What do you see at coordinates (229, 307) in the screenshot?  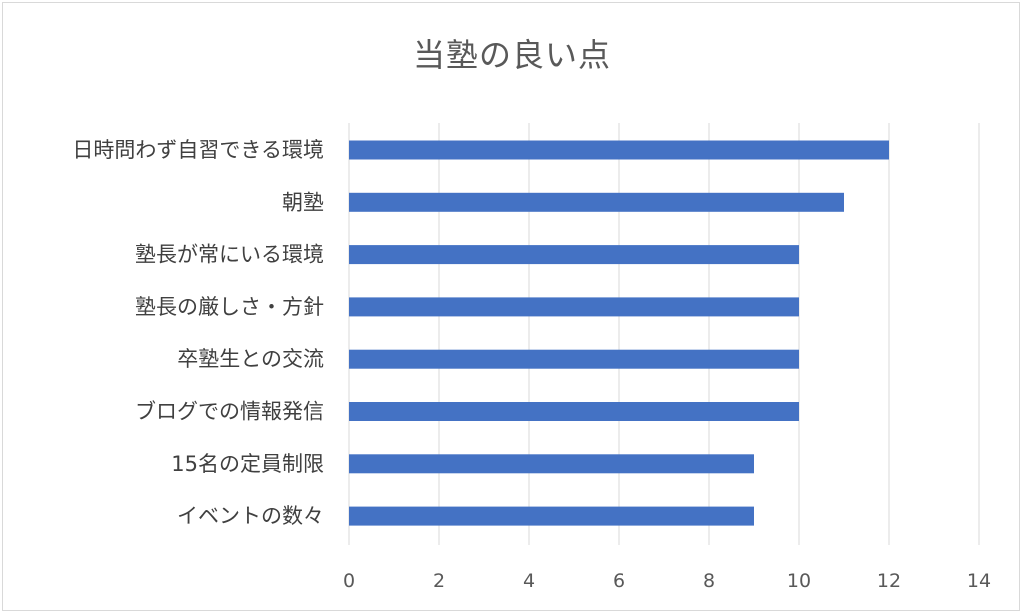 I see `category-label: 塾長の厳しさ・方針` at bounding box center [229, 307].